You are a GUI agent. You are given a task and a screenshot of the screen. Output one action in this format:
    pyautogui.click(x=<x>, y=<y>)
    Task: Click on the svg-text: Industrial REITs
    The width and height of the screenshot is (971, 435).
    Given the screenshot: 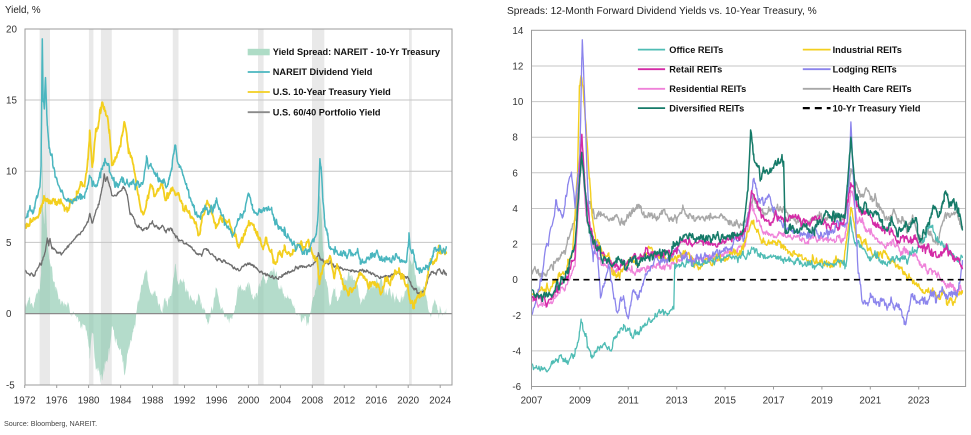 What is the action you would take?
    pyautogui.click(x=867, y=50)
    